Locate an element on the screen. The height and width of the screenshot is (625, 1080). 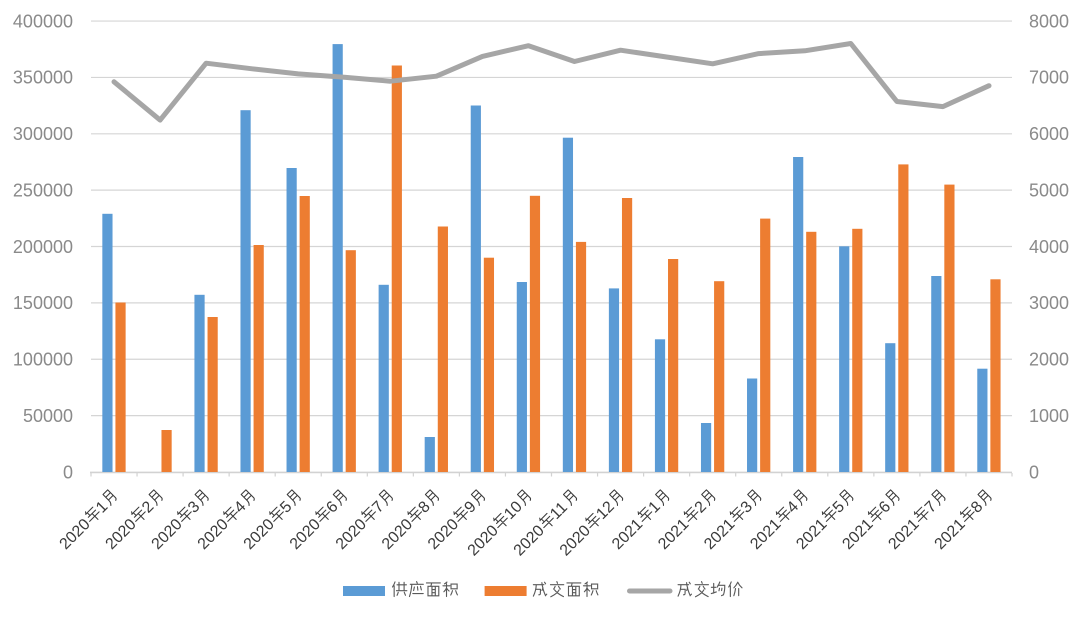
svg-text: 3000 is located at coordinates (1049, 303).